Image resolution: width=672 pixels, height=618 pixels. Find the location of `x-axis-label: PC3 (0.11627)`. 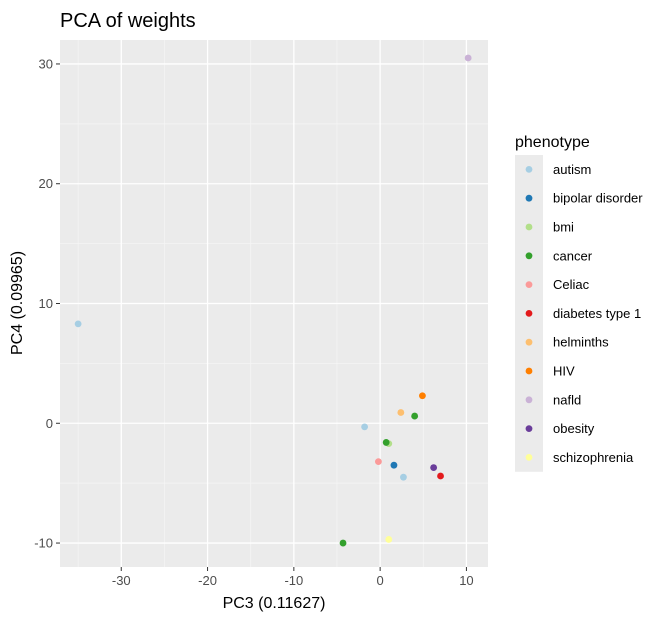

x-axis-label: PC3 (0.11627) is located at coordinates (274, 603).